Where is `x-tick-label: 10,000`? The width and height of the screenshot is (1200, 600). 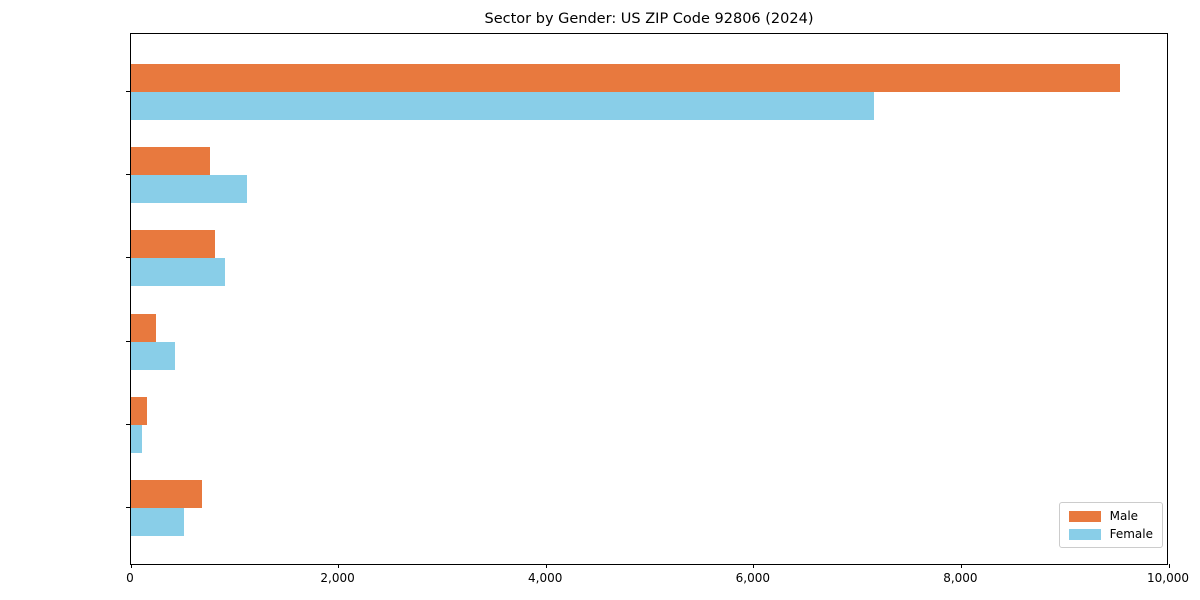
x-tick-label: 10,000 is located at coordinates (1168, 578).